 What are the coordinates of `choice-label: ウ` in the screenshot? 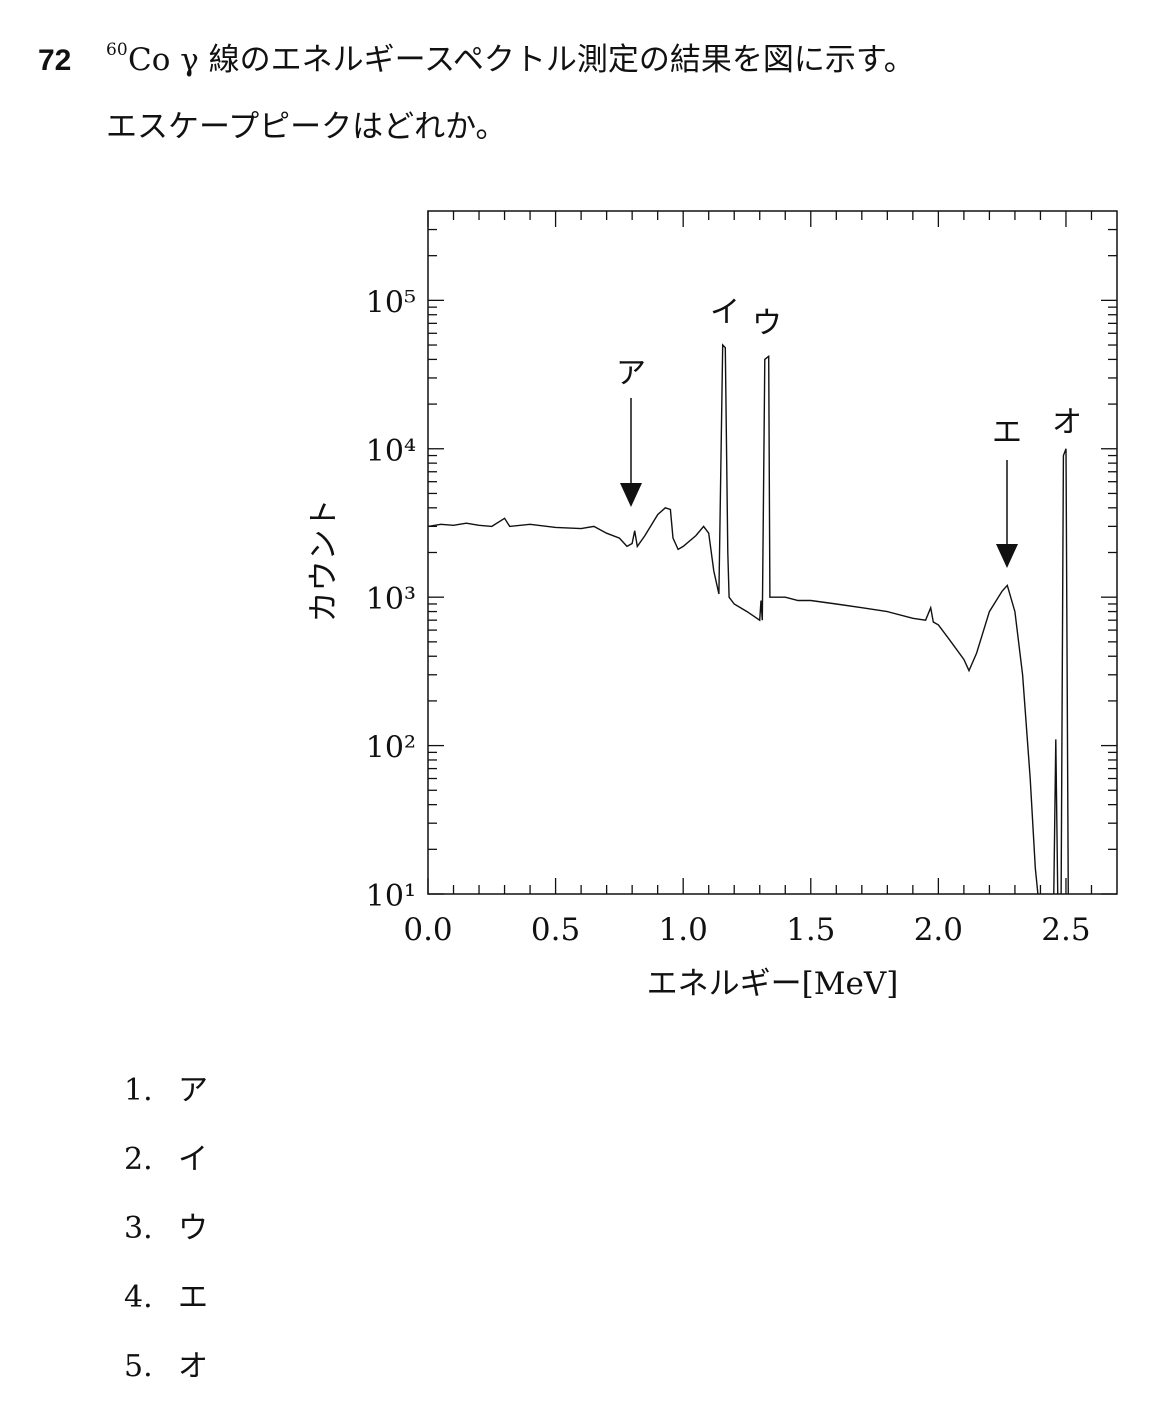 It's located at (193, 1228).